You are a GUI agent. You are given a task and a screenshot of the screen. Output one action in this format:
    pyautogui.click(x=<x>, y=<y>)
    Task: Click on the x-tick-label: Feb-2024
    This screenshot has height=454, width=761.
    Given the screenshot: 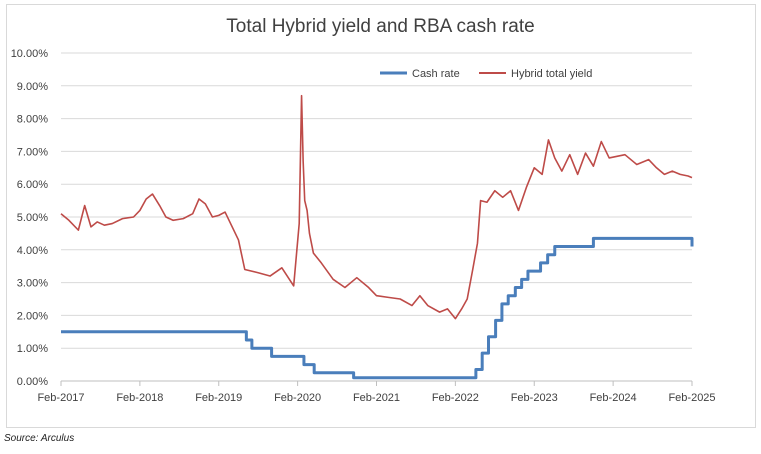 What is the action you would take?
    pyautogui.click(x=613, y=398)
    